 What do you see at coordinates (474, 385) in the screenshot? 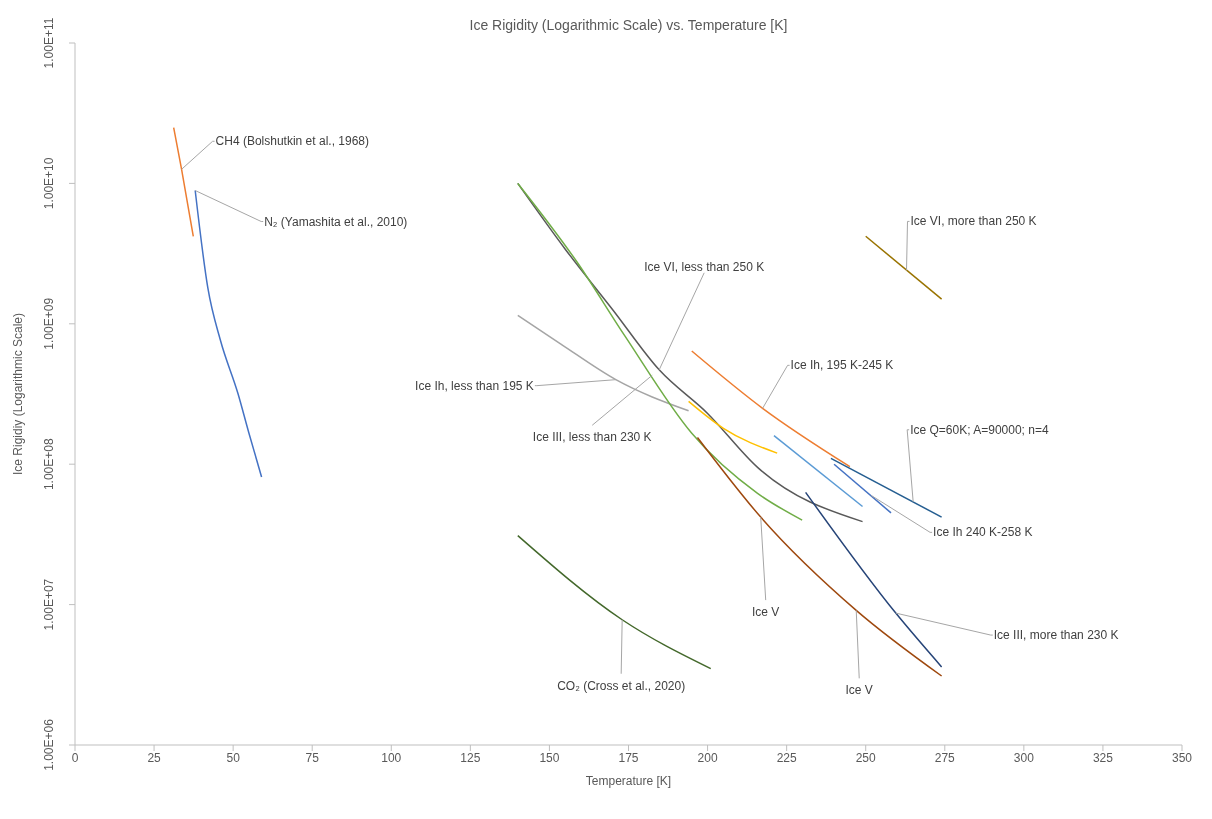
I see `annotation: Ice Ih, less than 195 K` at bounding box center [474, 385].